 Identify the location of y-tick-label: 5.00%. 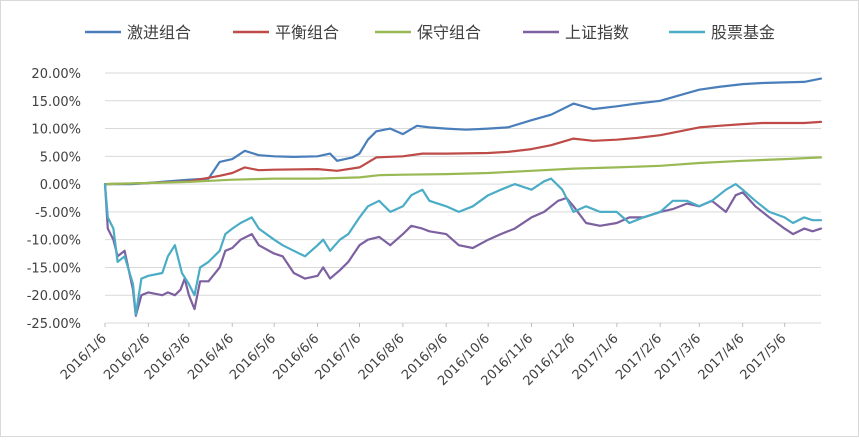
(60, 157).